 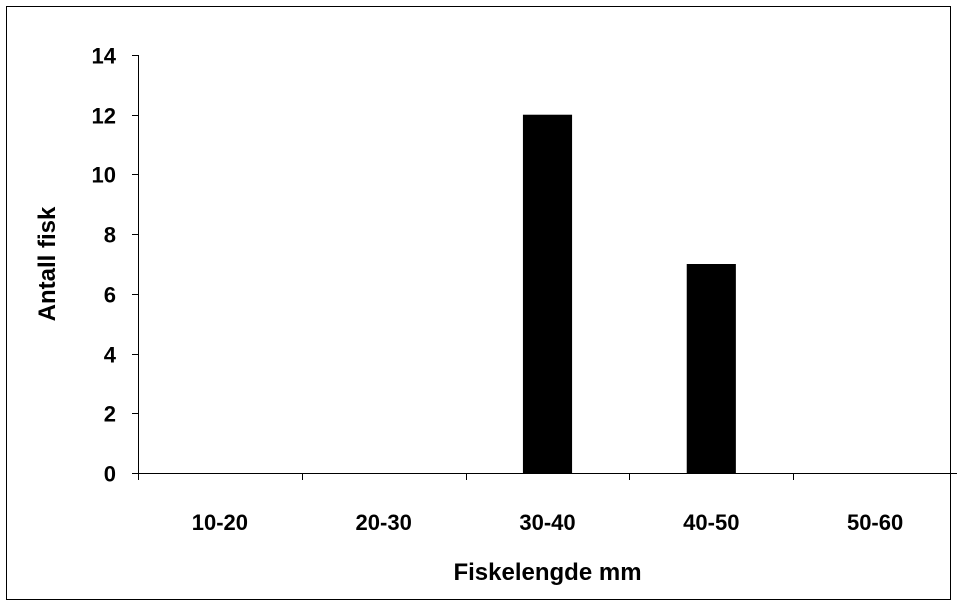 What do you see at coordinates (110, 474) in the screenshot?
I see `y-tick-label: 0` at bounding box center [110, 474].